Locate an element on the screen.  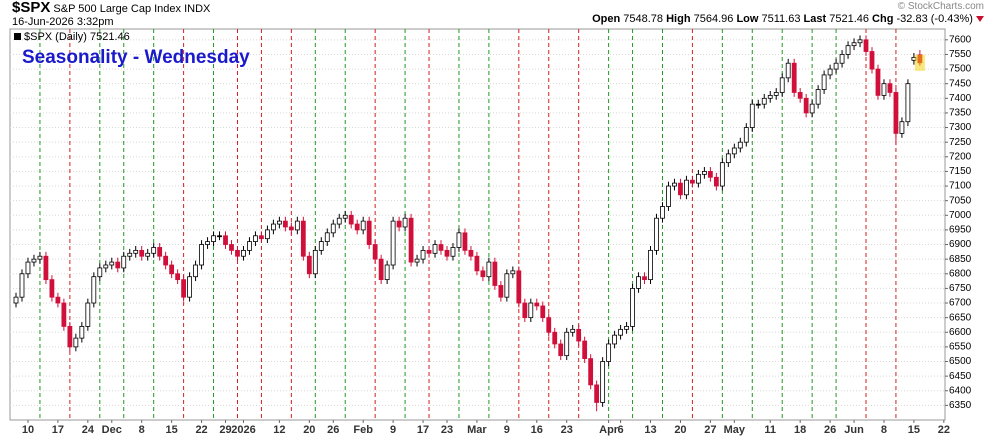
datetime: 16-Jun-2026 3:32pm is located at coordinates (63, 22).